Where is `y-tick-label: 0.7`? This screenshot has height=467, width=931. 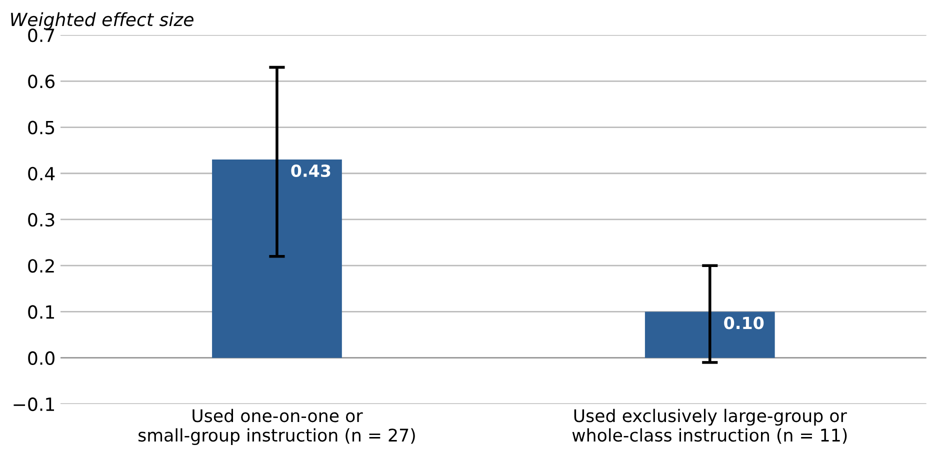
y-tick-label: 0.7 is located at coordinates (41, 35).